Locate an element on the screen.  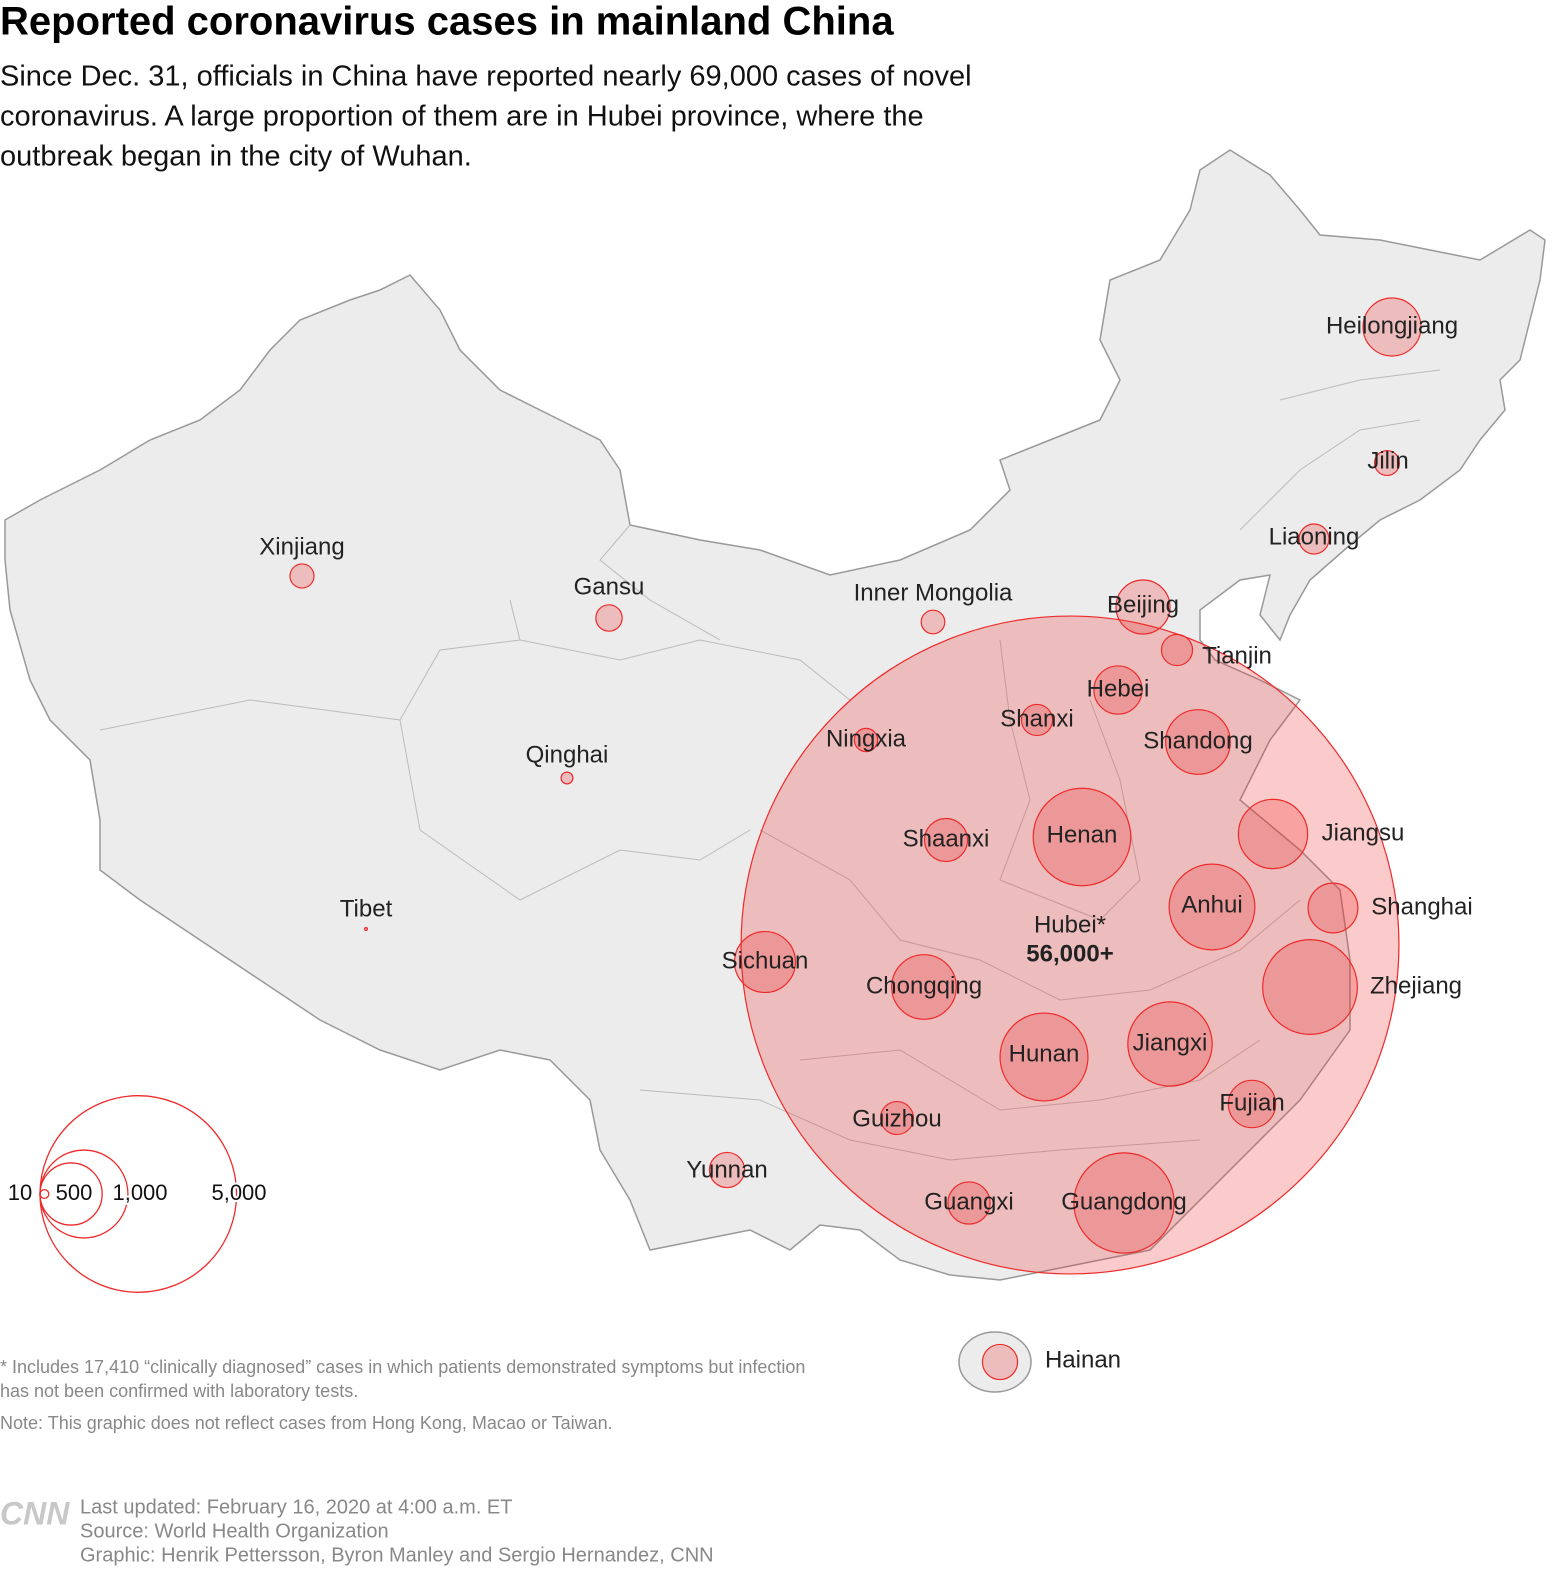
province-label: Anhui is located at coordinates (1211, 904).